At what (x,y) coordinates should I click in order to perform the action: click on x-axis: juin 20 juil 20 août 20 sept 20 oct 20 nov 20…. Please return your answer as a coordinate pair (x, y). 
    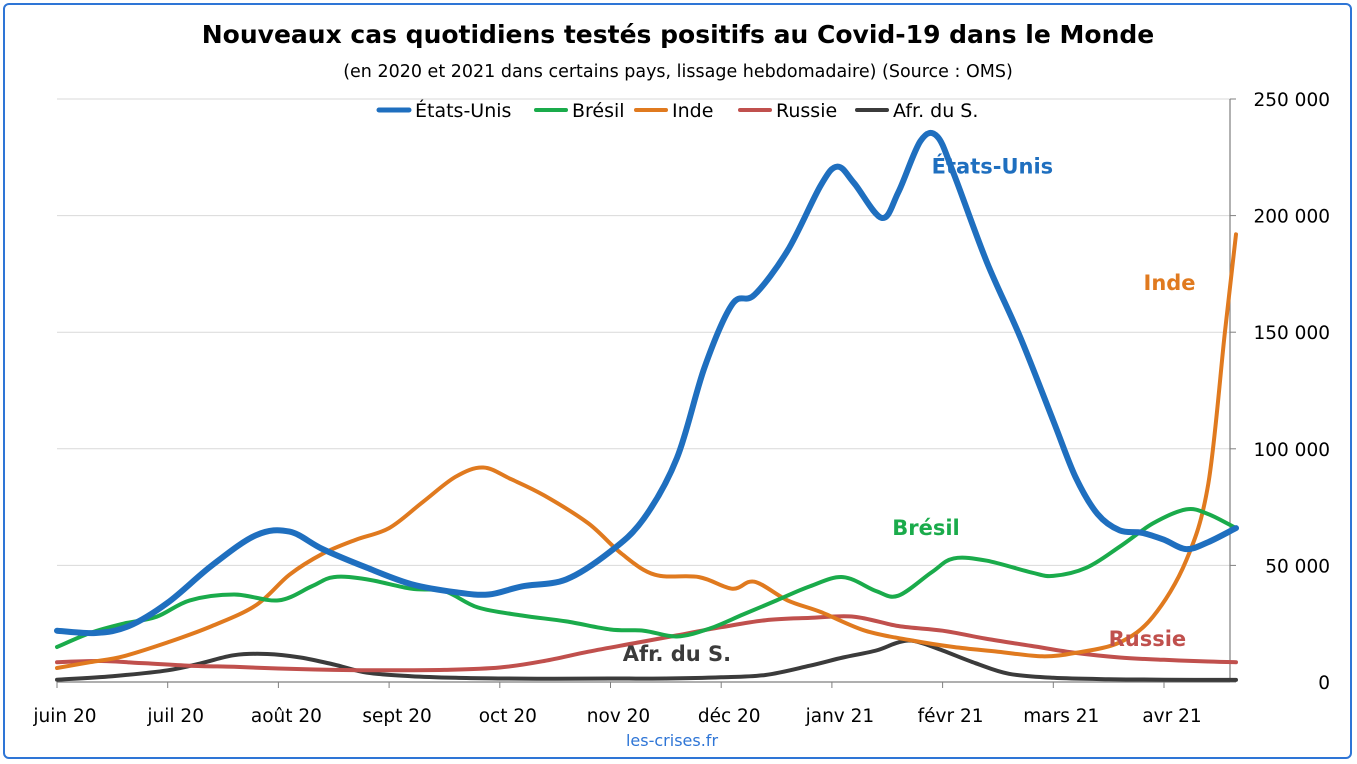
    Looking at the image, I should click on (631, 704).